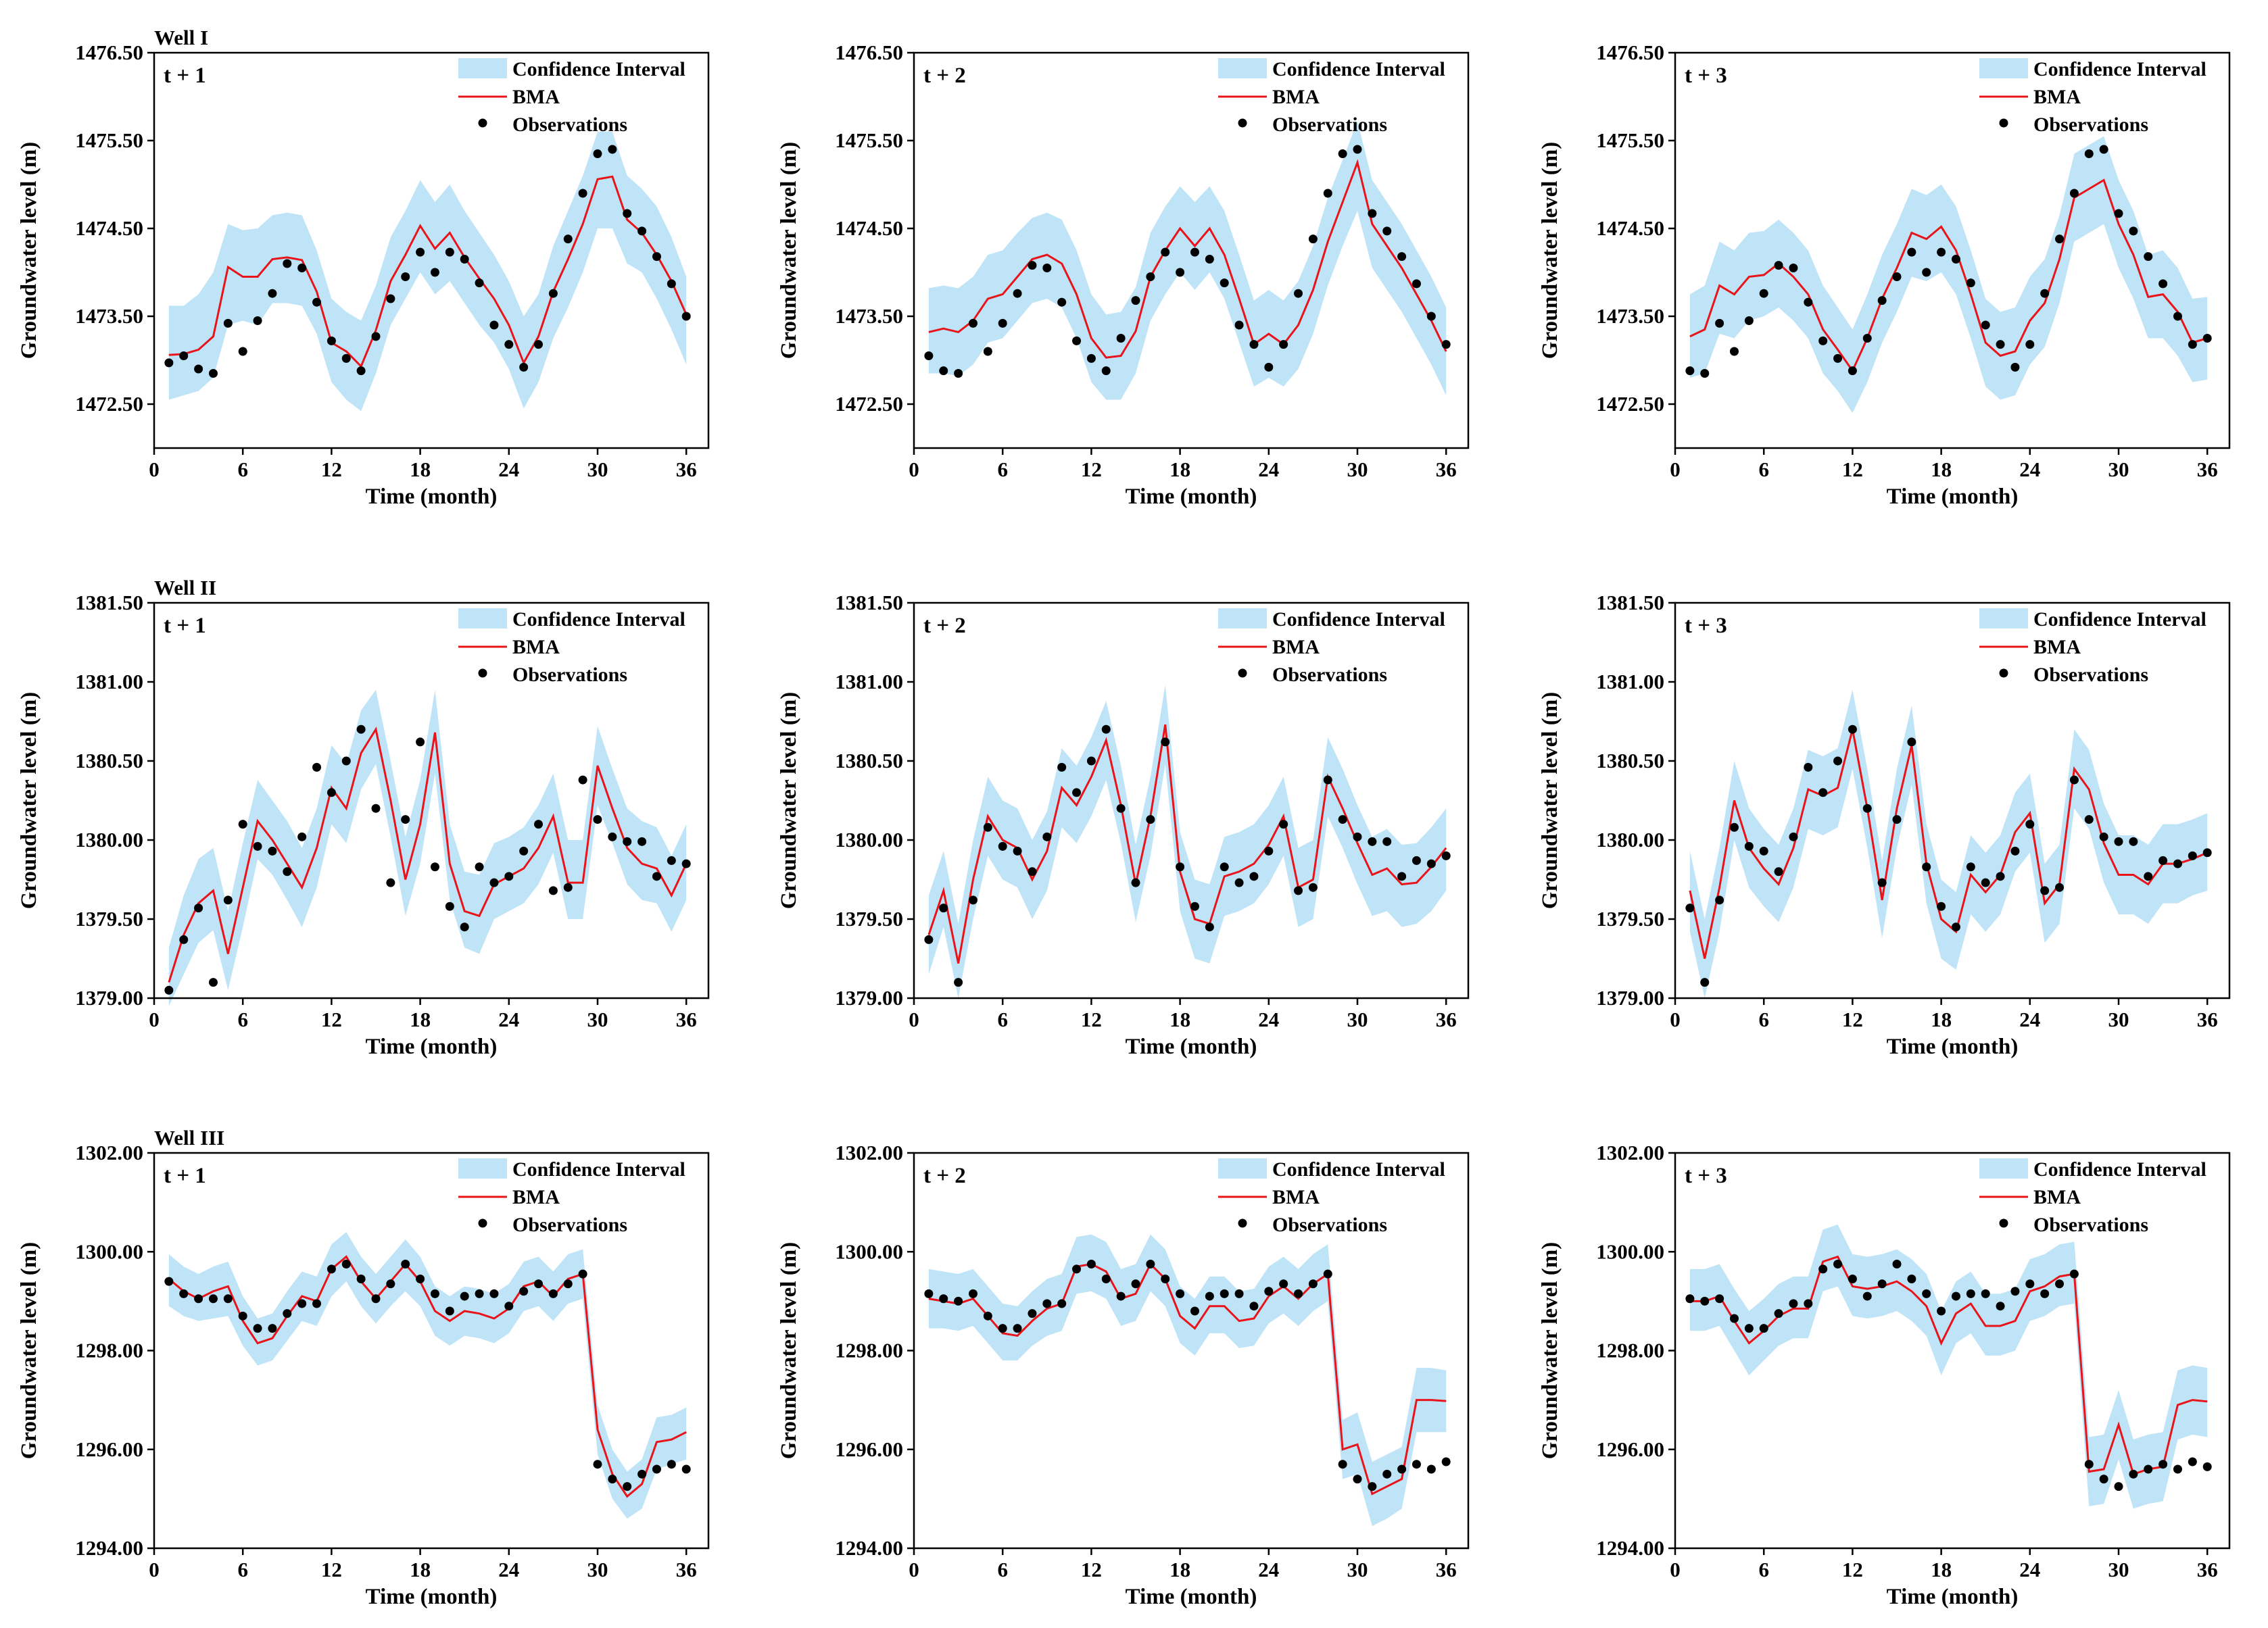 This screenshot has height=1628, width=2268. What do you see at coordinates (2119, 69) in the screenshot?
I see `legend-label-band: Confidence Interval` at bounding box center [2119, 69].